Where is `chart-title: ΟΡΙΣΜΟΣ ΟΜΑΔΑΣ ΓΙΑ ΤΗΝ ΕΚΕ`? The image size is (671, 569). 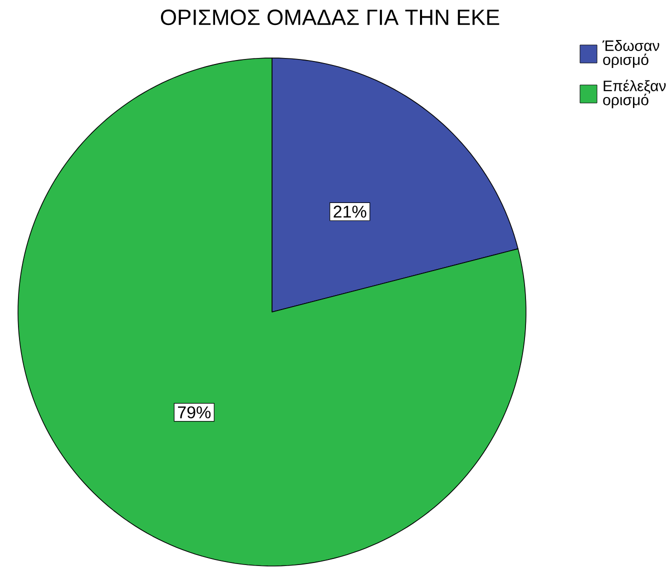
chart-title: ΟΡΙΣΜΟΣ ΟΜΑΔΑΣ ΓΙΑ ΤΗΝ ΕΚΕ is located at coordinates (330, 18).